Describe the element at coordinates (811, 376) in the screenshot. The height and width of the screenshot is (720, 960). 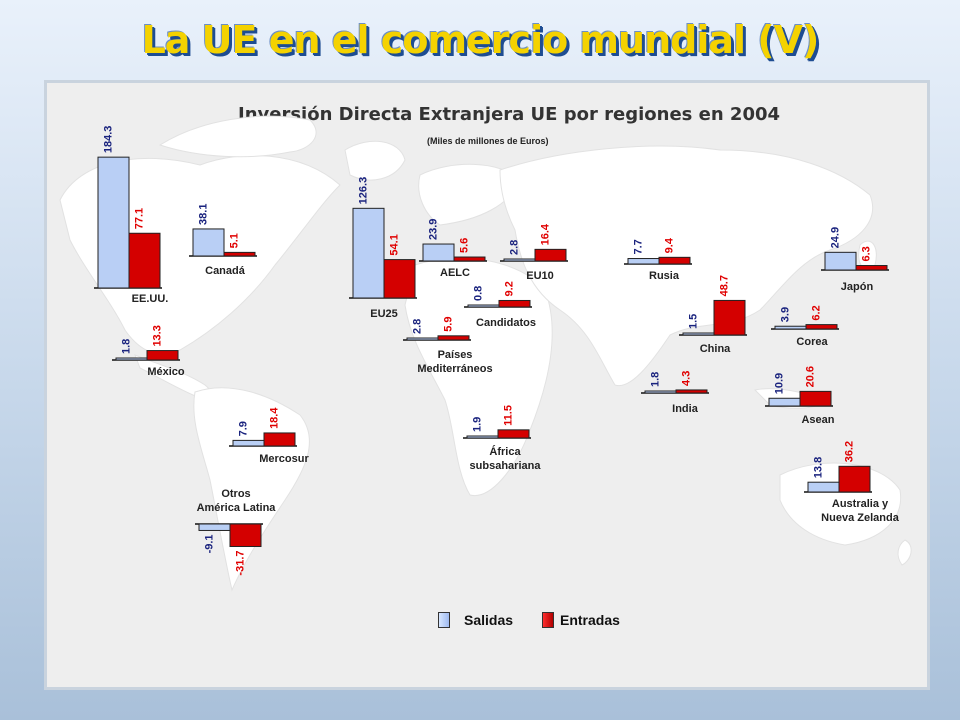
I see `value-label-entradas-asean: 20.6` at that location.